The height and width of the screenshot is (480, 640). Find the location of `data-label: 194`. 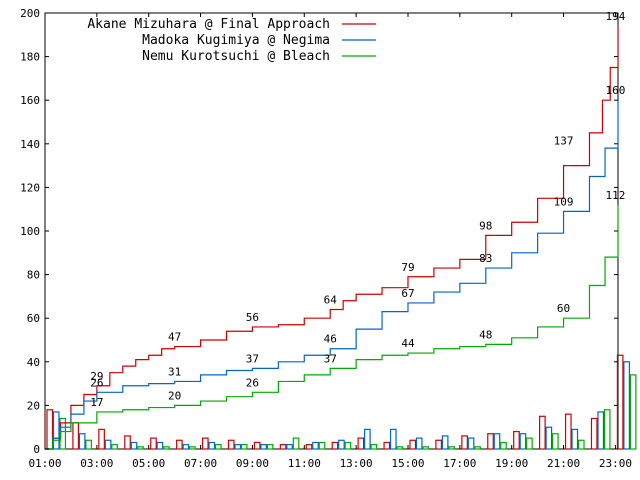

data-label: 194 is located at coordinates (615, 16).